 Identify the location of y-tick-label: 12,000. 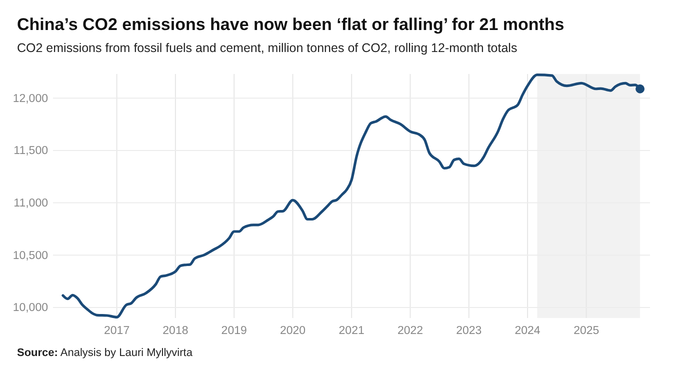
(30, 98).